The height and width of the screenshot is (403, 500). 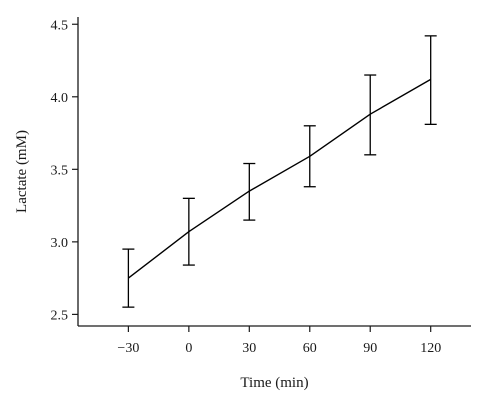 I want to click on y-tick-label: 3.5, so click(x=60, y=170).